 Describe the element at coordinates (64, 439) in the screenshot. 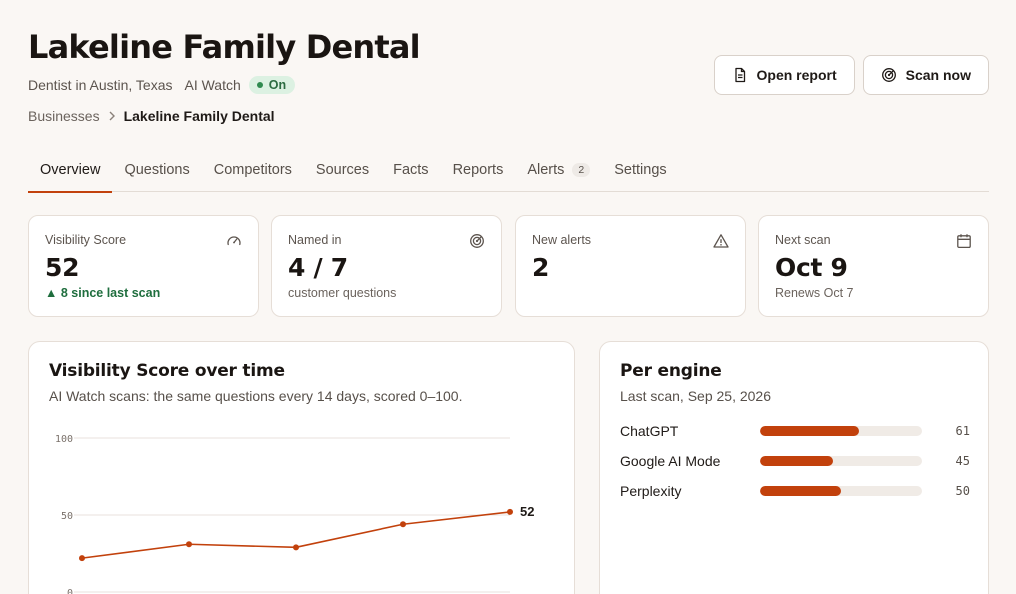

I see `y-tick-label: 100` at that location.